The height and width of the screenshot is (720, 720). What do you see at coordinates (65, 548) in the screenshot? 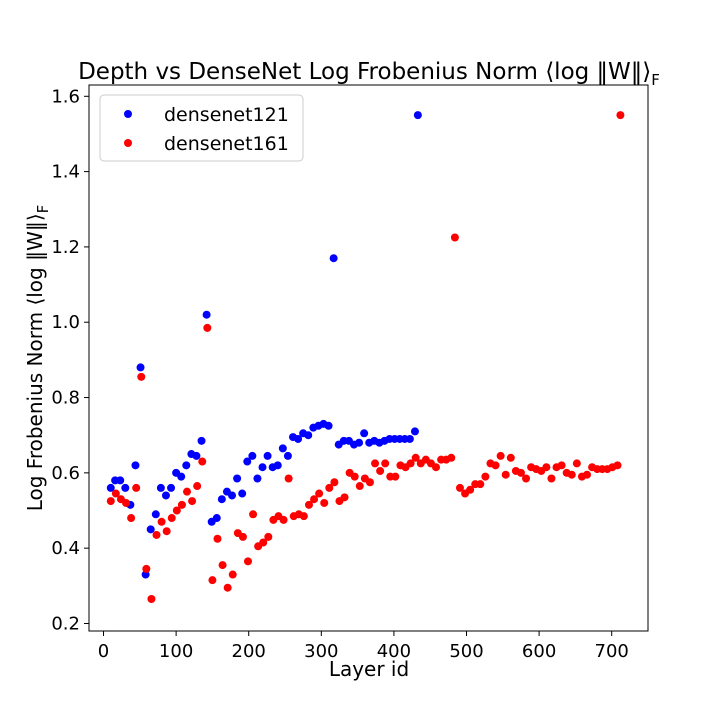
I see `y-tick-label: 0.4` at bounding box center [65, 548].